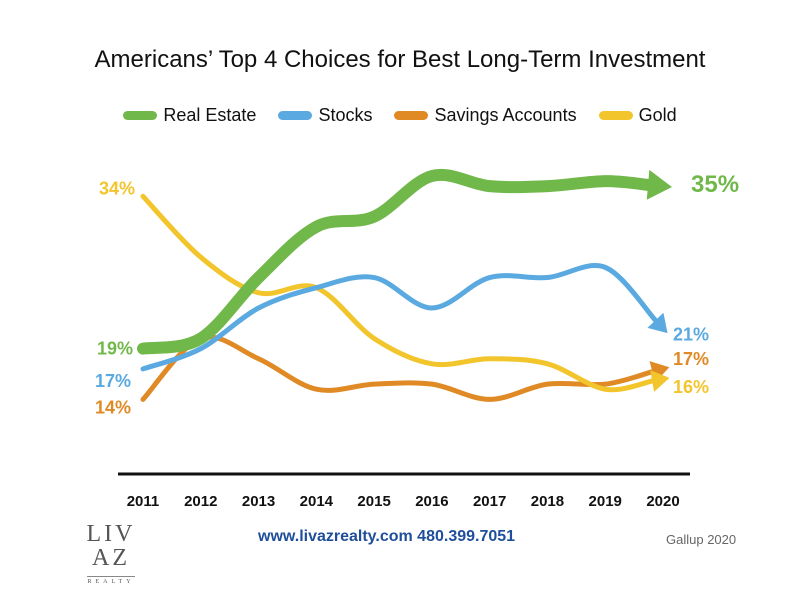 The height and width of the screenshot is (594, 800). Describe the element at coordinates (317, 501) in the screenshot. I see `x-tick-label: 2014` at that location.